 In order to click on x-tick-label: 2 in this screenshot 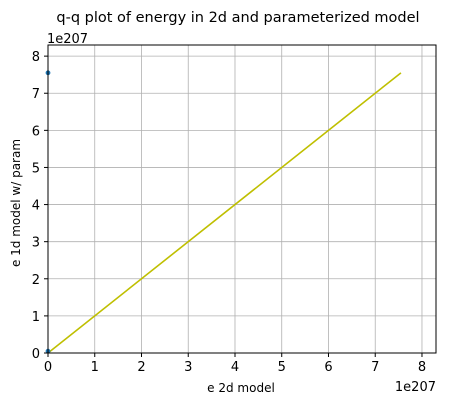, I will do `click(141, 367)`.